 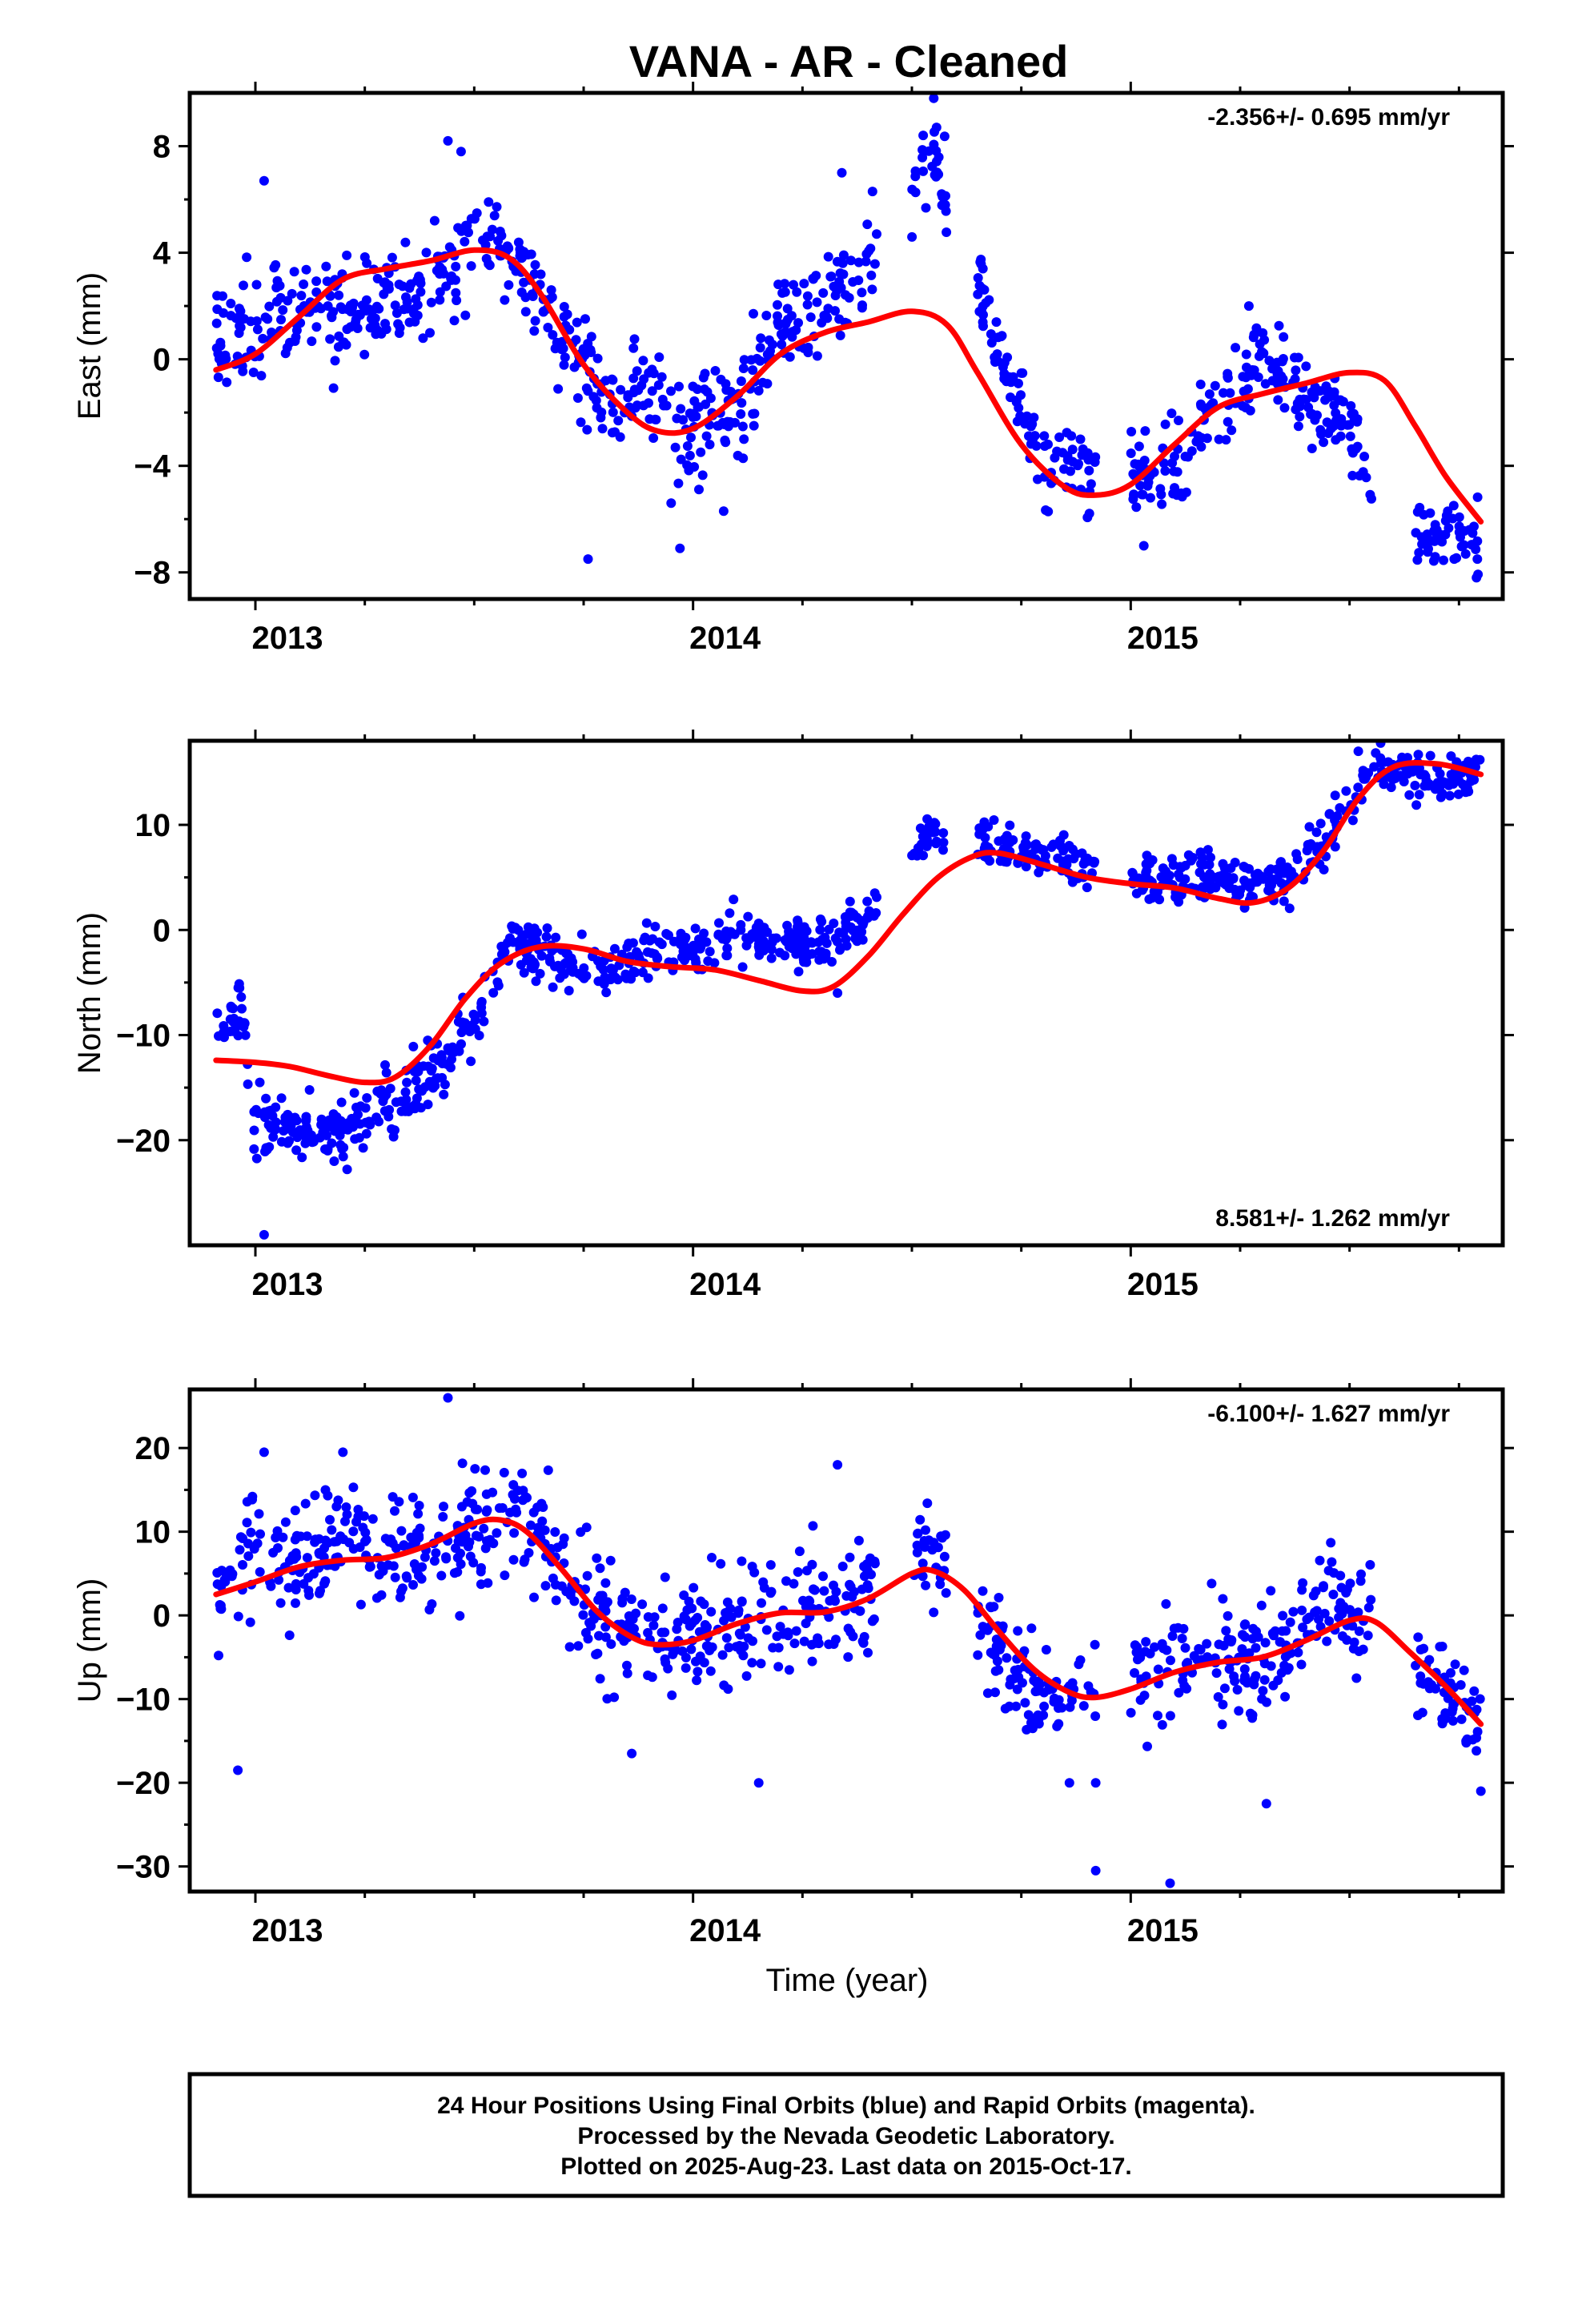 I want to click on x-axis-label: Time (year), so click(x=847, y=1981).